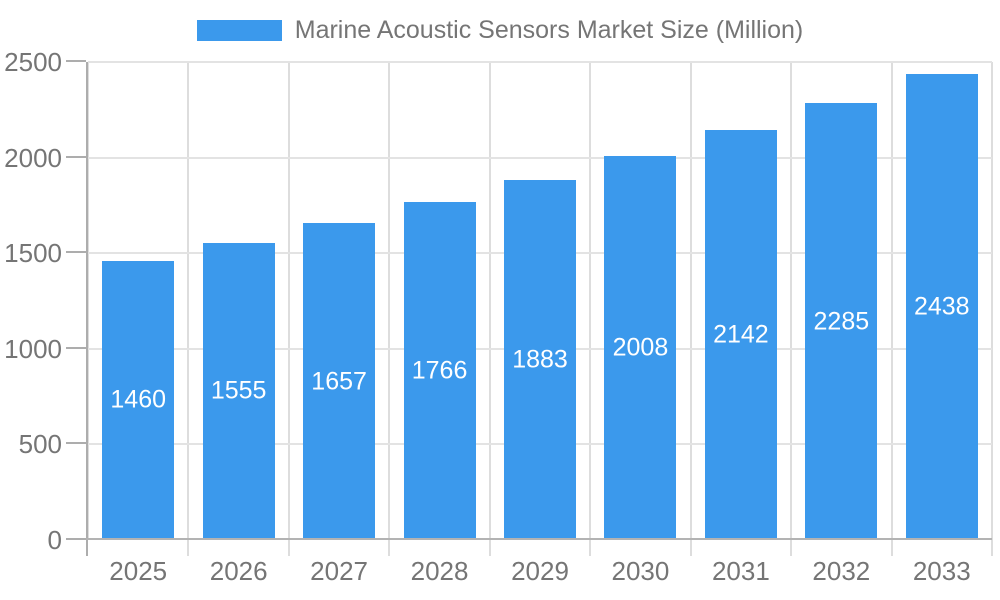 This screenshot has width=1000, height=600. I want to click on bar-value-label: 2008, so click(640, 347).